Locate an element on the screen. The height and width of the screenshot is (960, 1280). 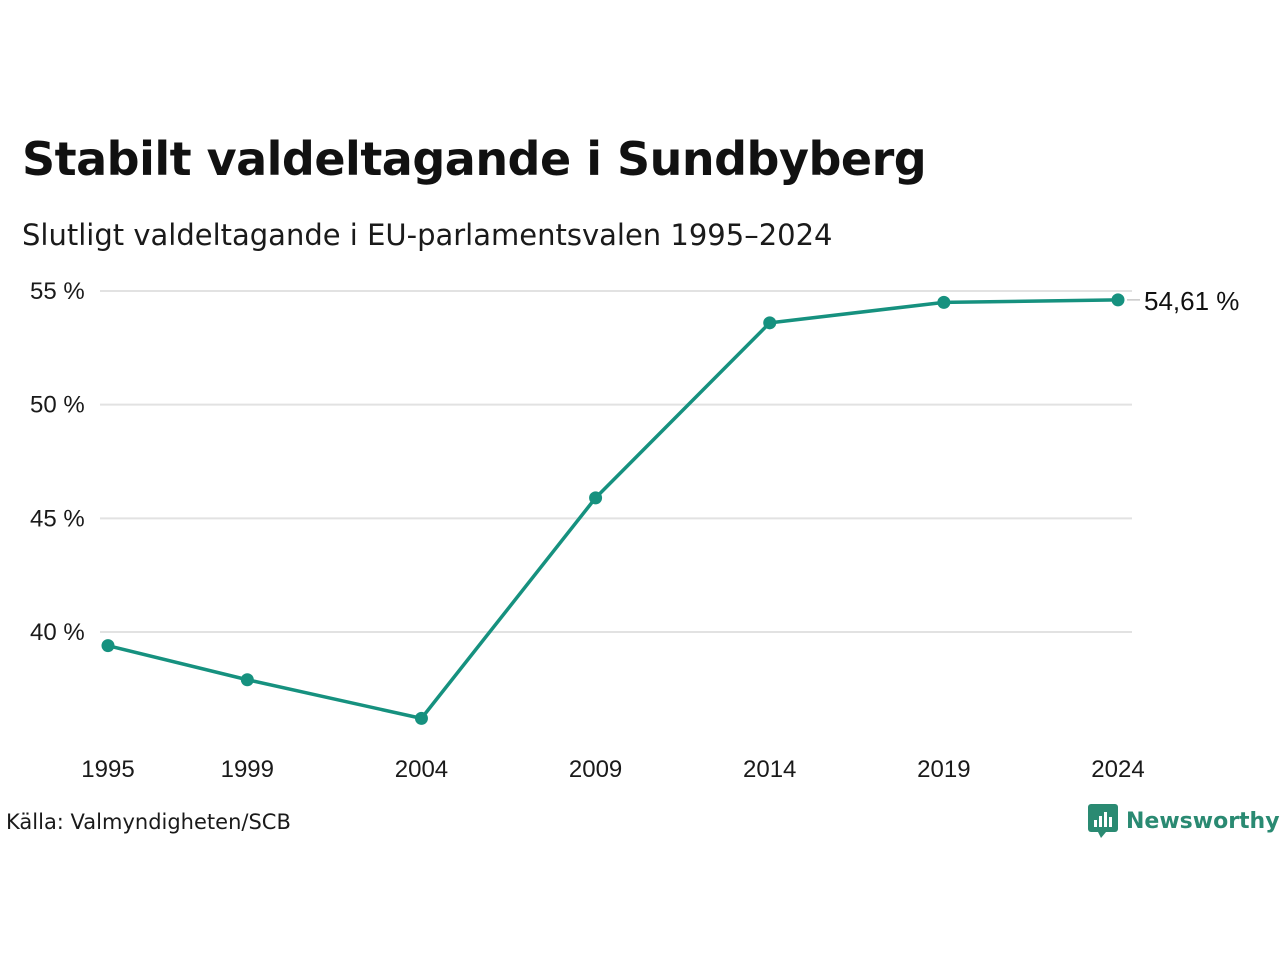
x-tick-label: 1995 is located at coordinates (107, 769).